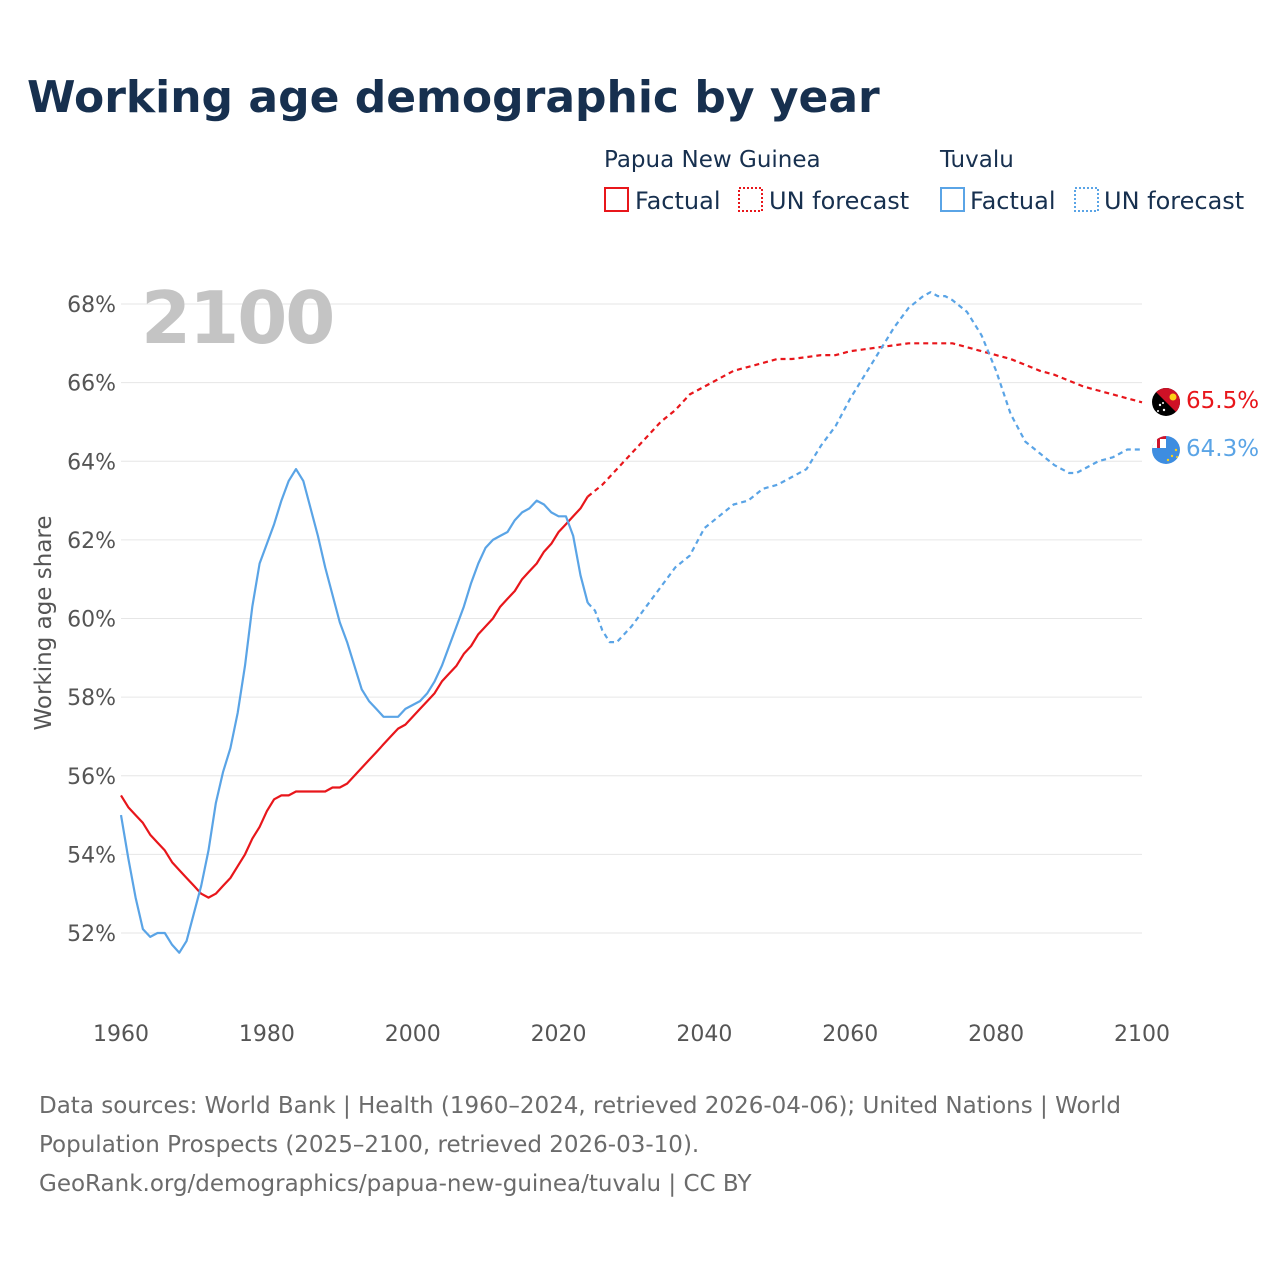 The image size is (1280, 1280). I want to click on legend-group-papua-new-guinea: Papua New Guinea, so click(712, 160).